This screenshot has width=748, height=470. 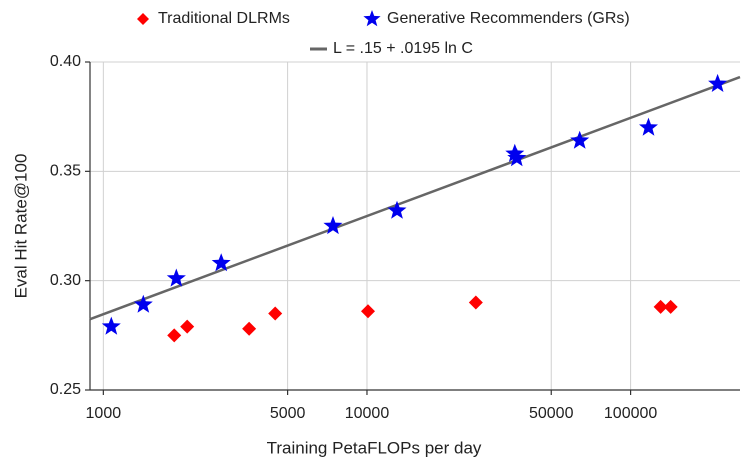 What do you see at coordinates (508, 18) in the screenshot?
I see `legend-label: Generative Recommenders (GRs)` at bounding box center [508, 18].